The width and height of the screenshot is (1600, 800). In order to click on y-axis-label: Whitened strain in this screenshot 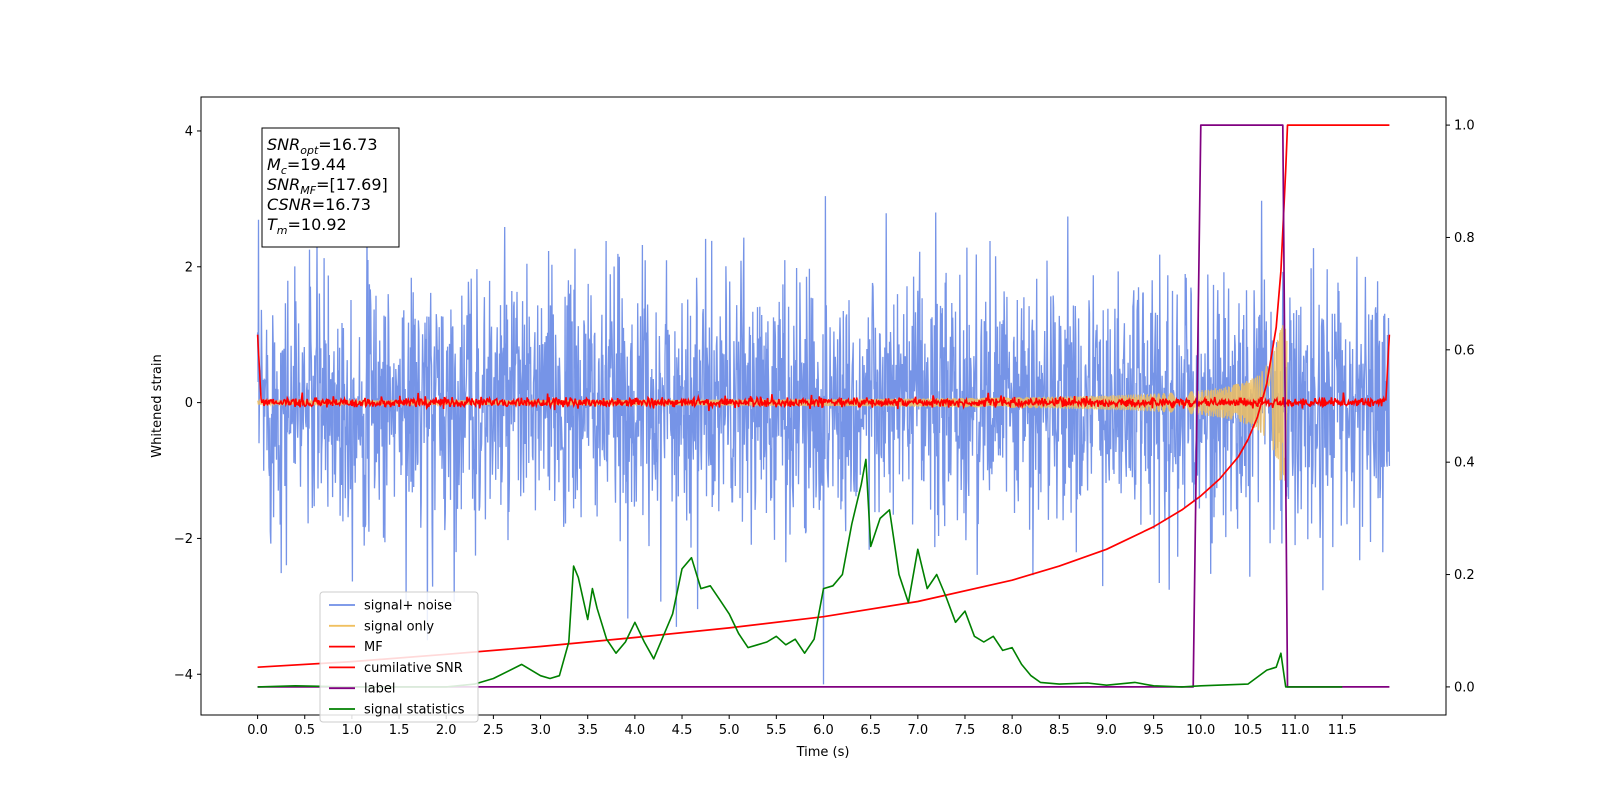, I will do `click(157, 405)`.